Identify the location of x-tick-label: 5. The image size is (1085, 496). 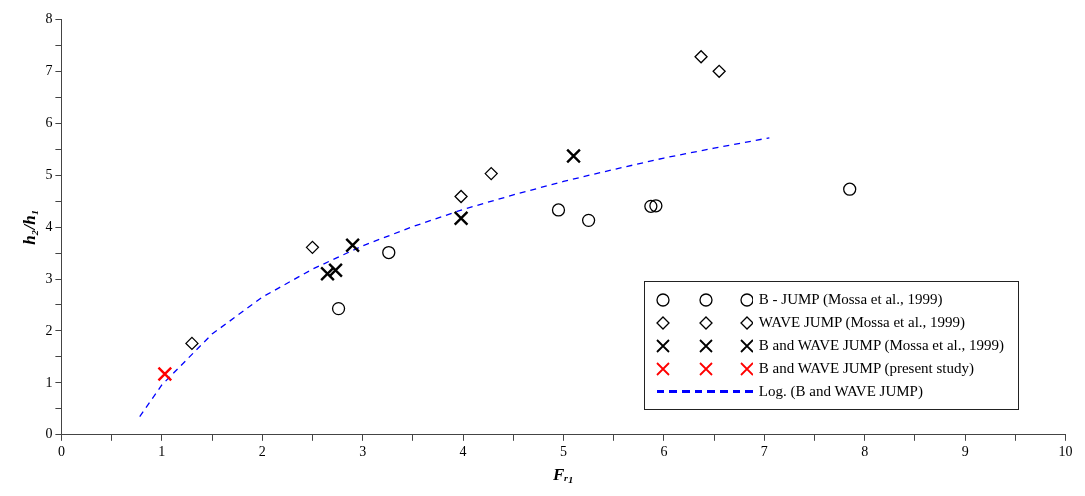
(563, 451).